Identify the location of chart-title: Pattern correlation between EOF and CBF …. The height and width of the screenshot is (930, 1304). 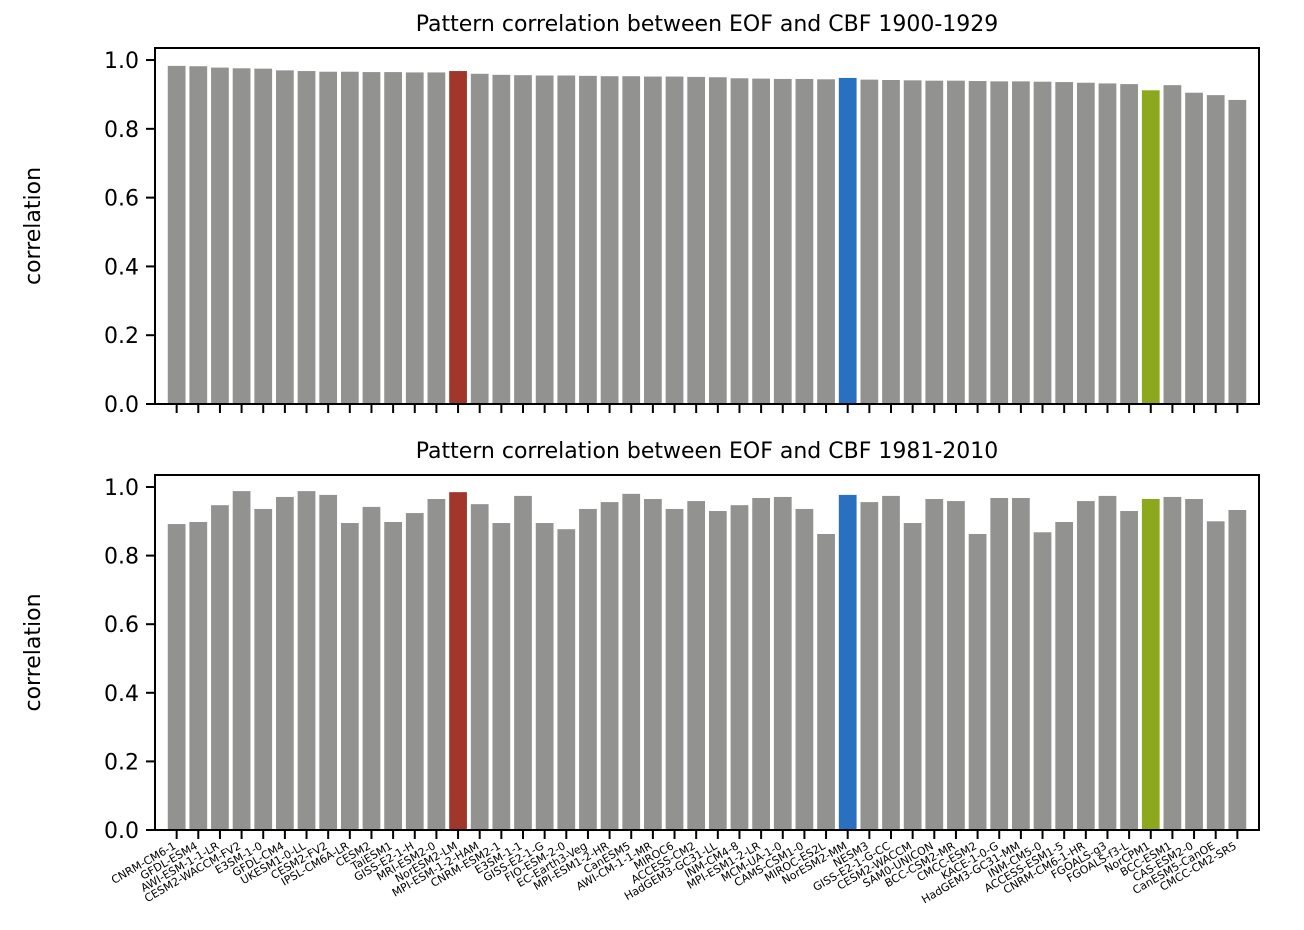
(707, 451).